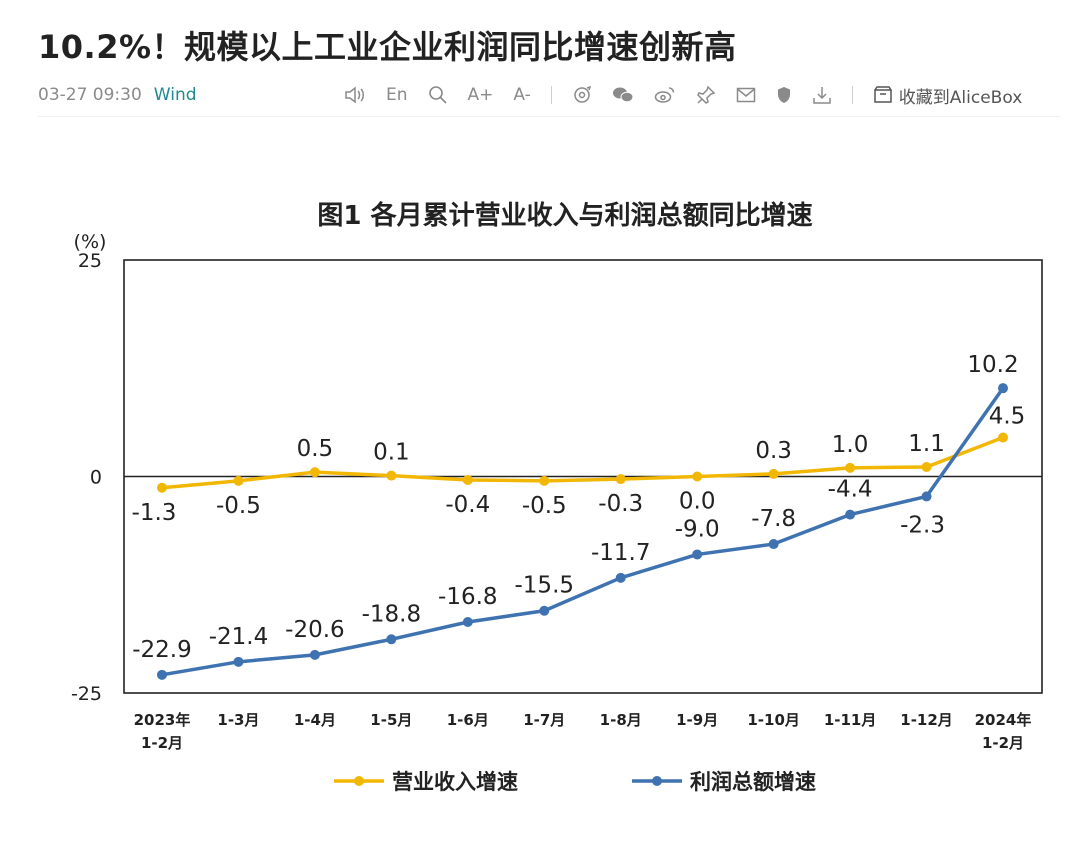 This screenshot has width=1080, height=841. I want to click on shield-icon, so click(784, 95).